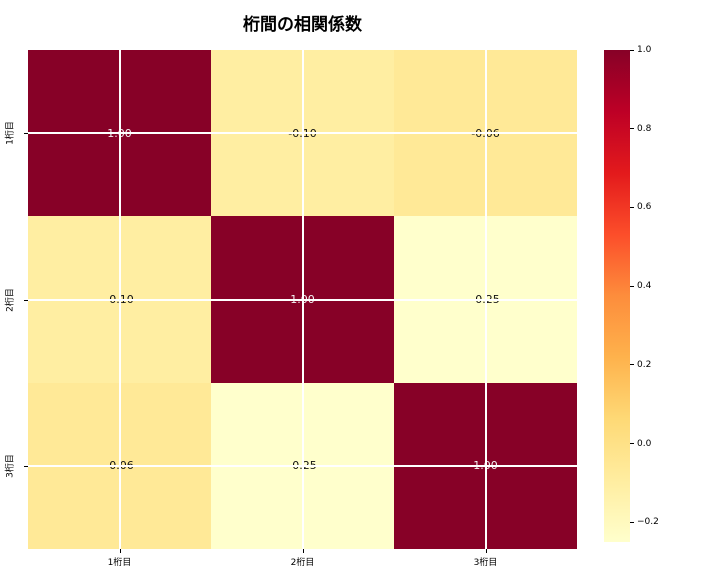 Image resolution: width=720 pixels, height=576 pixels. What do you see at coordinates (644, 128) in the screenshot?
I see `colorbar-tick-label: 0.8` at bounding box center [644, 128].